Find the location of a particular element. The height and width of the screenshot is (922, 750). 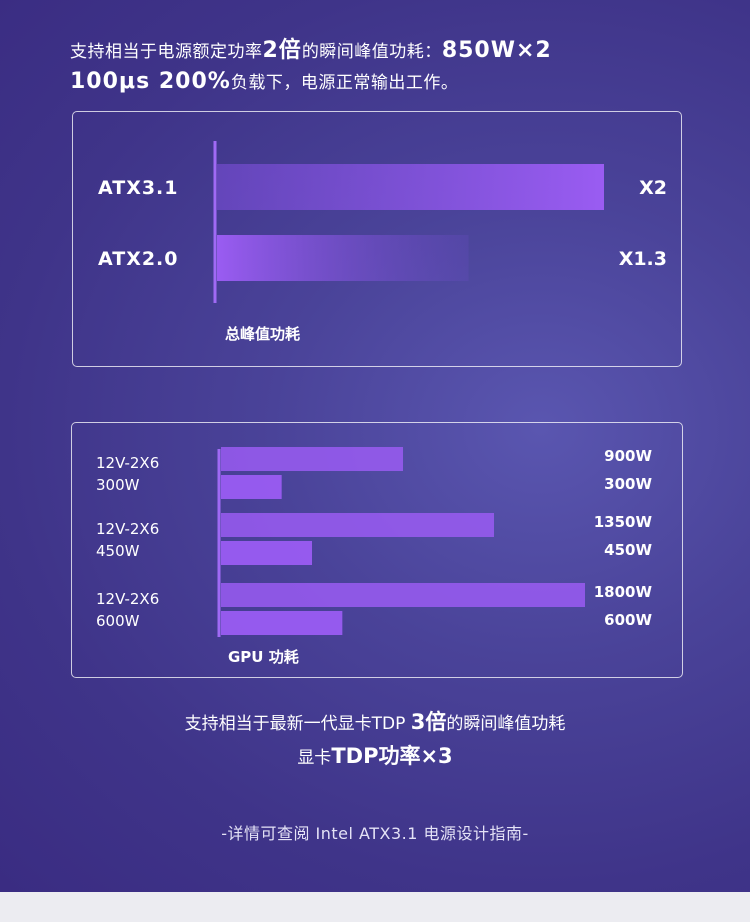

outro-line1-highlight: 3倍 is located at coordinates (428, 722).